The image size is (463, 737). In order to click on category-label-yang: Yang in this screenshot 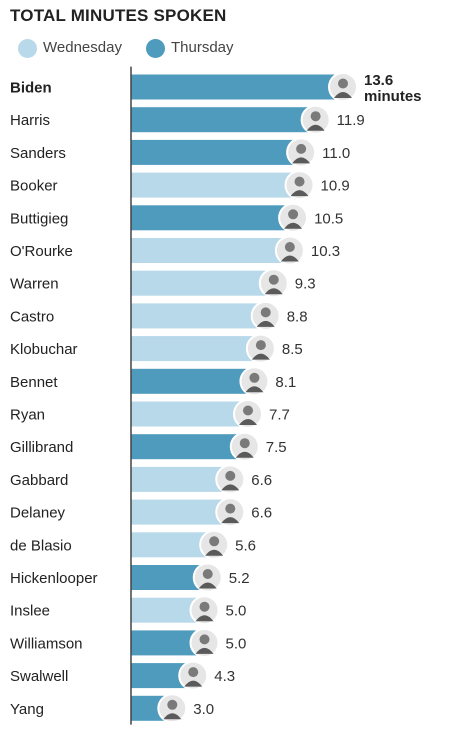, I will do `click(27, 709)`.